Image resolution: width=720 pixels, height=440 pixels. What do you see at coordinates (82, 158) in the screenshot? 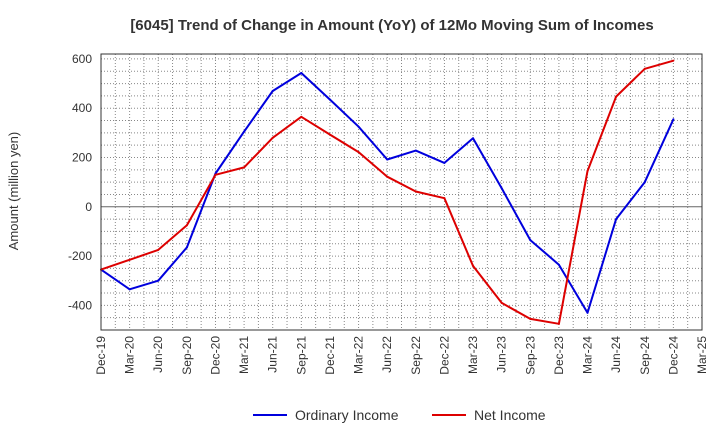
I see `y-tick-label: 200` at bounding box center [82, 158].